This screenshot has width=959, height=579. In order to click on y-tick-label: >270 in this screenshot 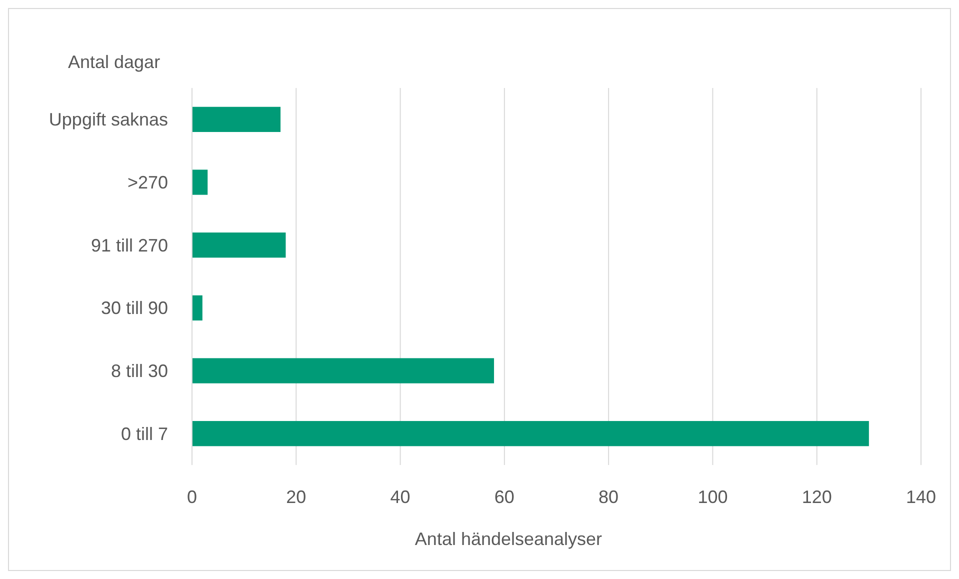, I will do `click(147, 182)`.